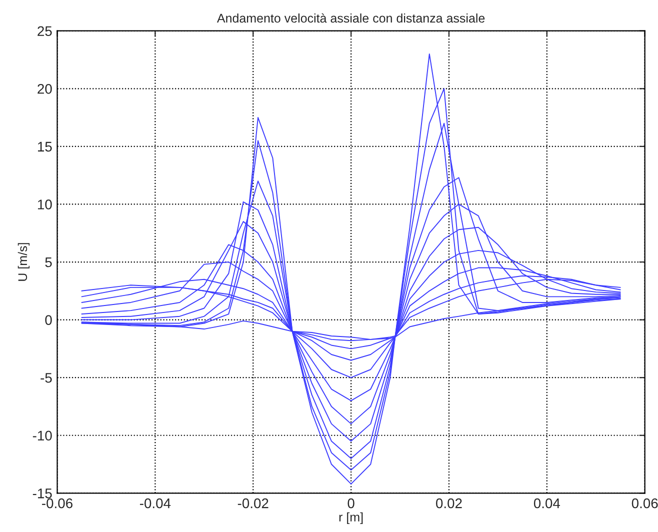 This screenshot has height=532, width=658. Describe the element at coordinates (48, 262) in the screenshot. I see `y-tick-label: 5` at that location.